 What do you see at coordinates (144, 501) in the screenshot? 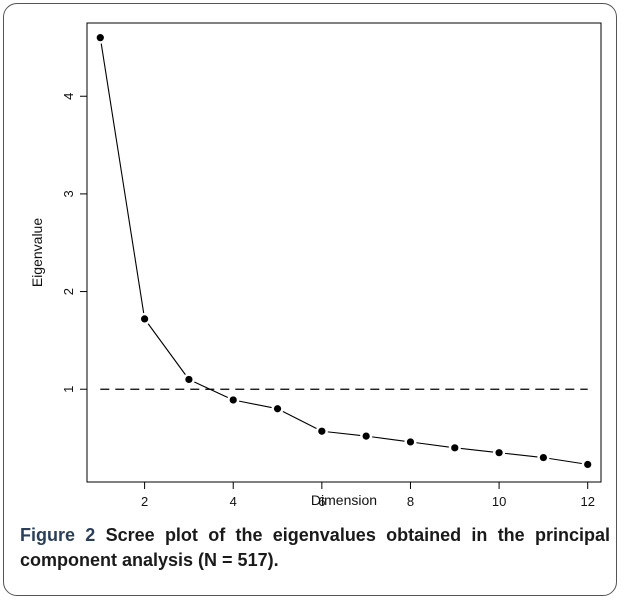
I see `x-tick-label-2: 2` at bounding box center [144, 501].